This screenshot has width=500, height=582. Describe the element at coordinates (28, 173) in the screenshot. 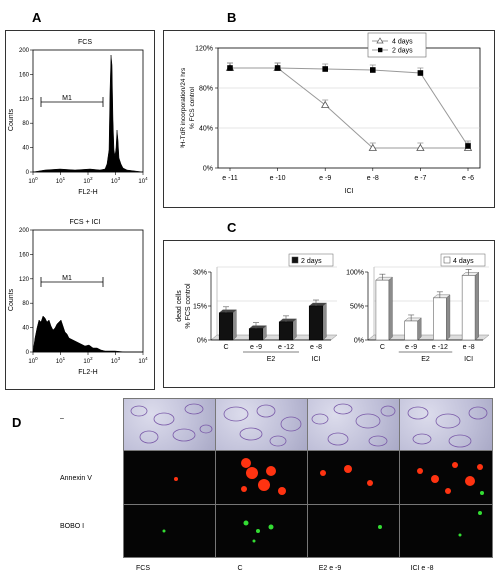

I see `ytick-label: 0` at that location.